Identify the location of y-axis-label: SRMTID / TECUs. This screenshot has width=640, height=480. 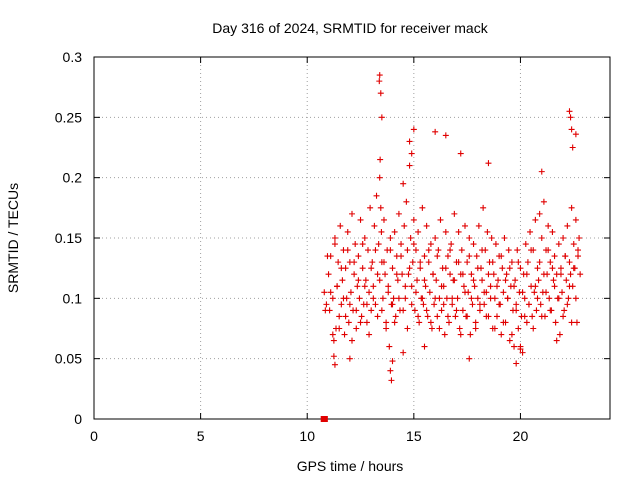
(13, 238).